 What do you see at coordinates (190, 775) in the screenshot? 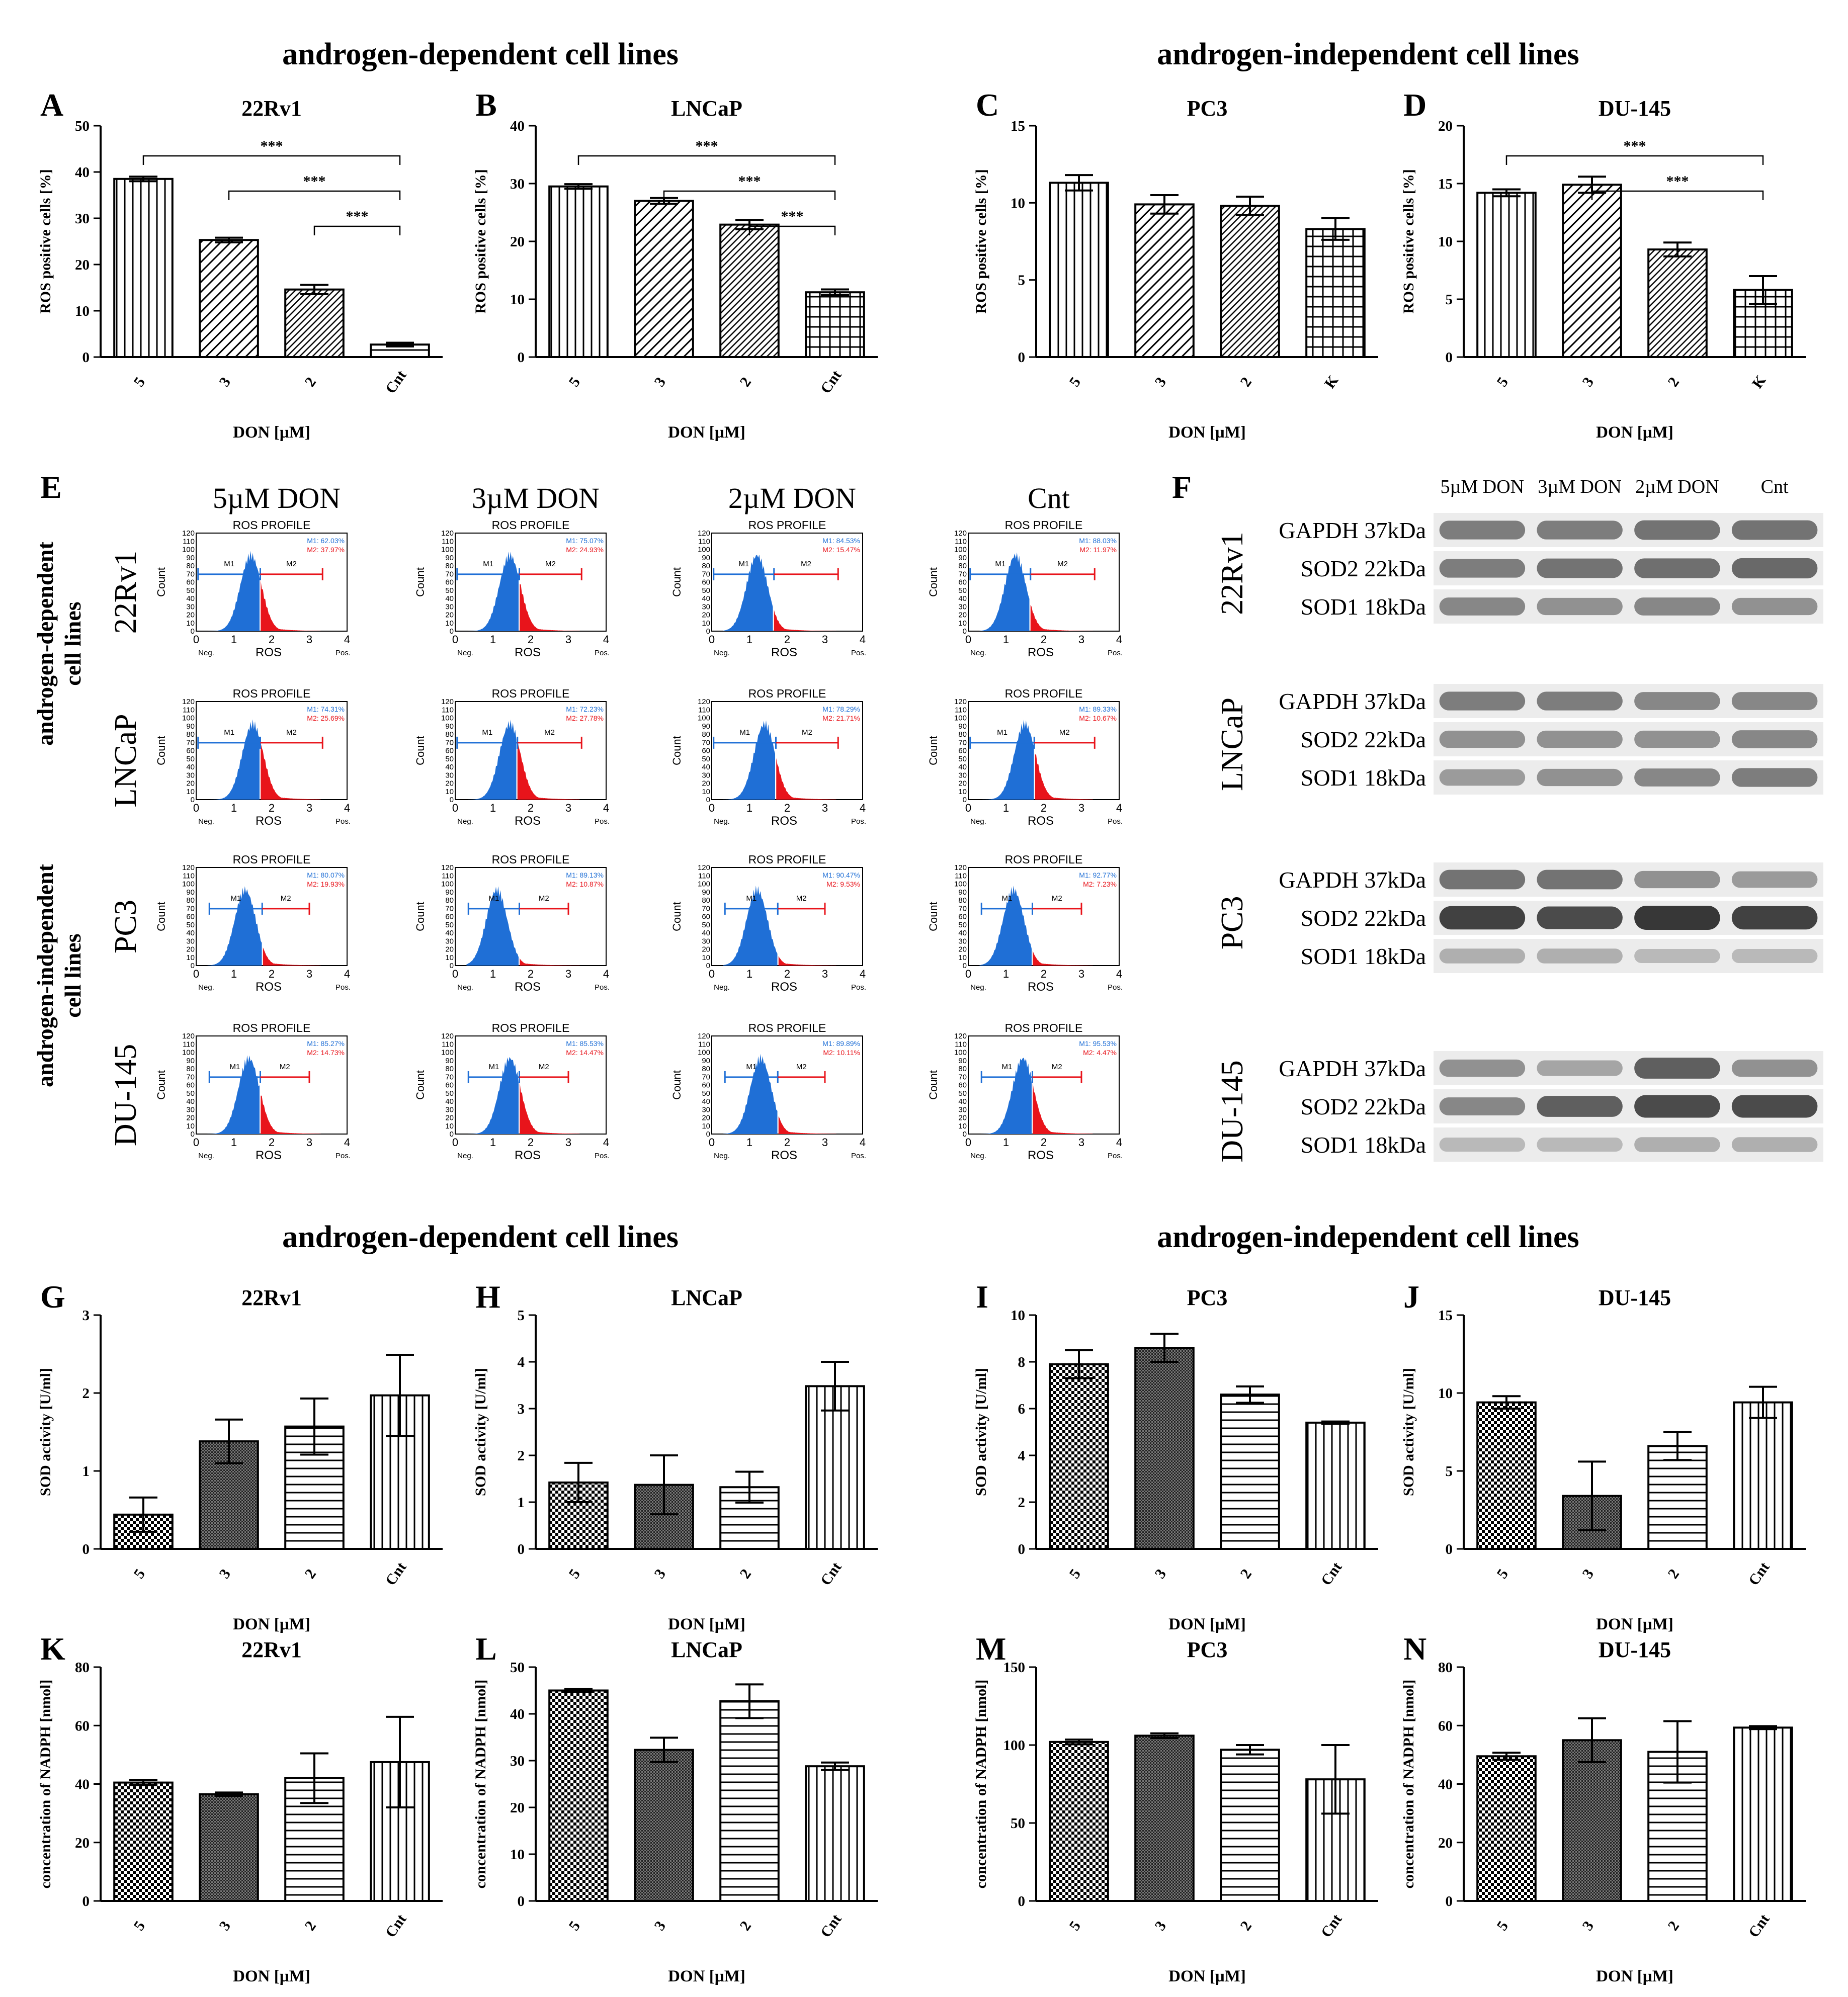
I see `flow-y-tick: 30` at bounding box center [190, 775].